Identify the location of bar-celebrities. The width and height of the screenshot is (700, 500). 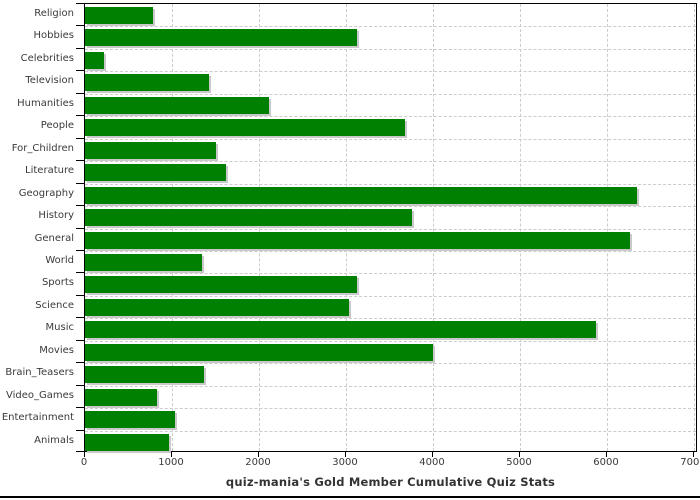
(94, 60).